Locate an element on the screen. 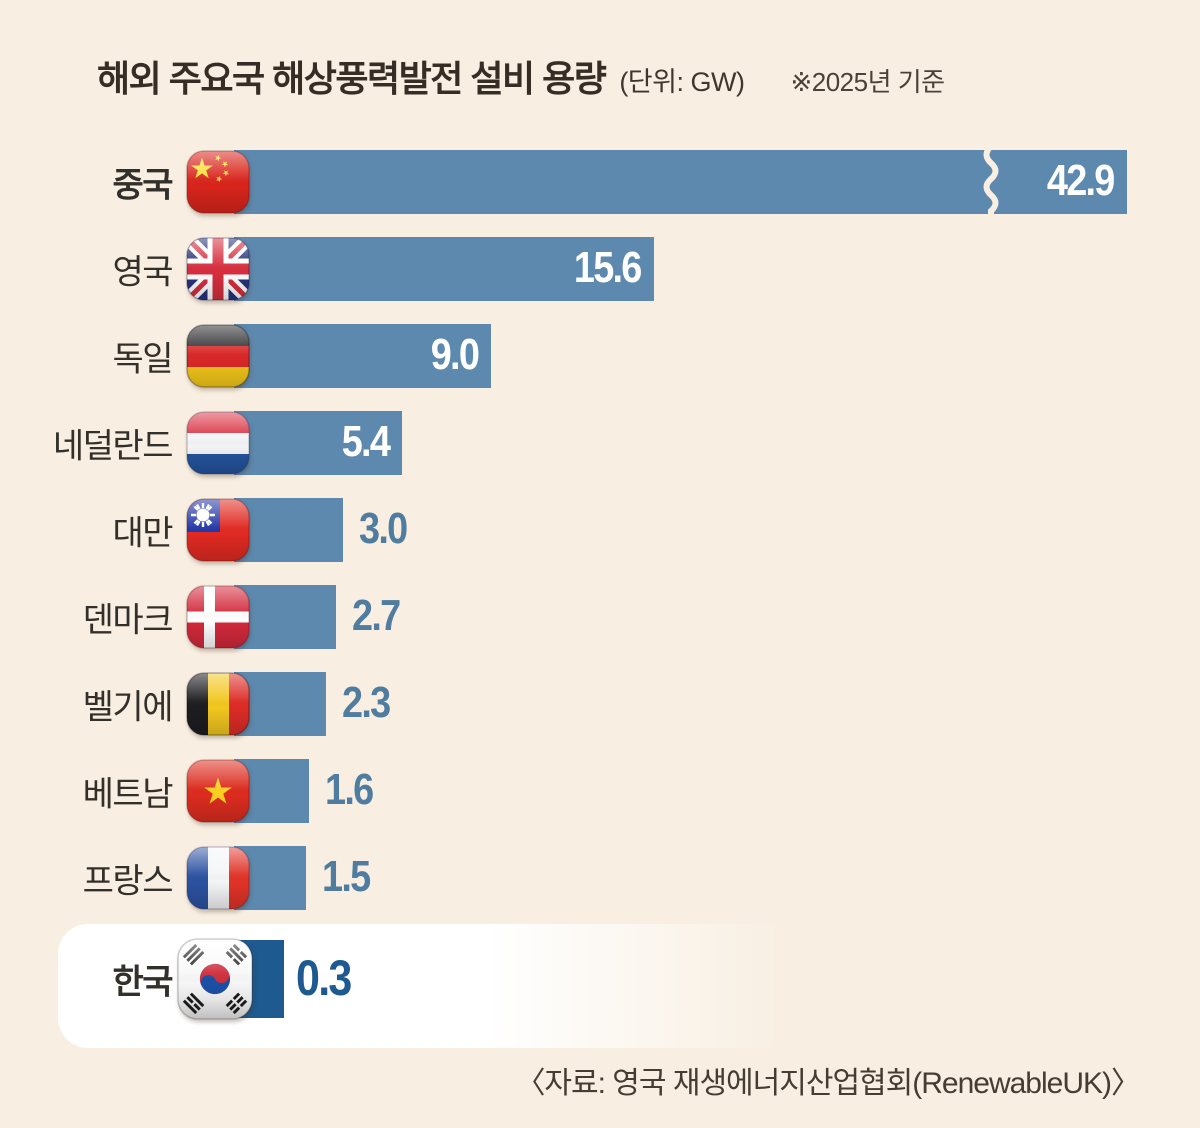 The width and height of the screenshot is (1200, 1128). flag-taiwan-icon is located at coordinates (218, 530).